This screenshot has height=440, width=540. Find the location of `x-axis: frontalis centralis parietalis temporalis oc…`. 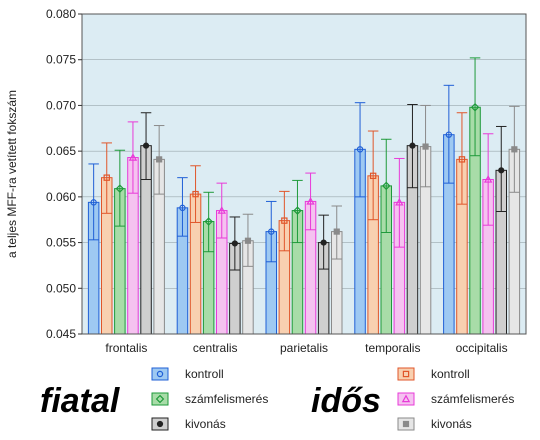

x-axis: frontalis centralis parietalis temporalis oc… is located at coordinates (306, 348).